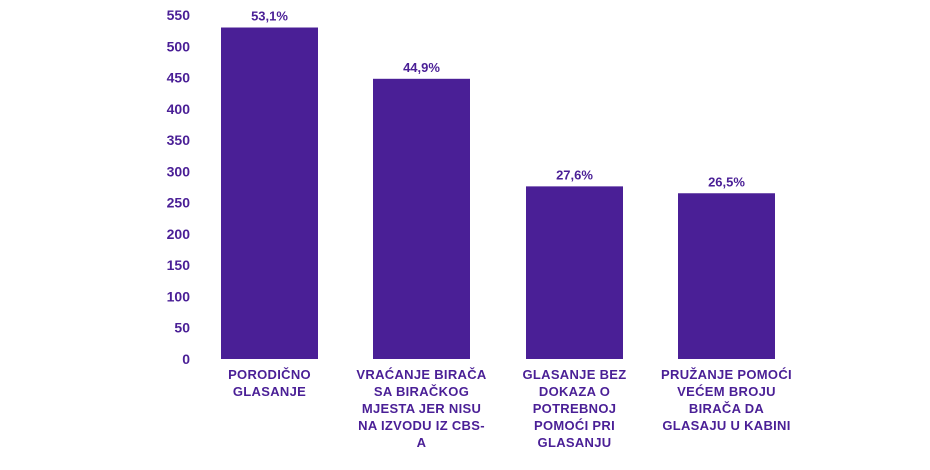 Image resolution: width=930 pixels, height=470 pixels. I want to click on y-tick-label: 250, so click(179, 203).